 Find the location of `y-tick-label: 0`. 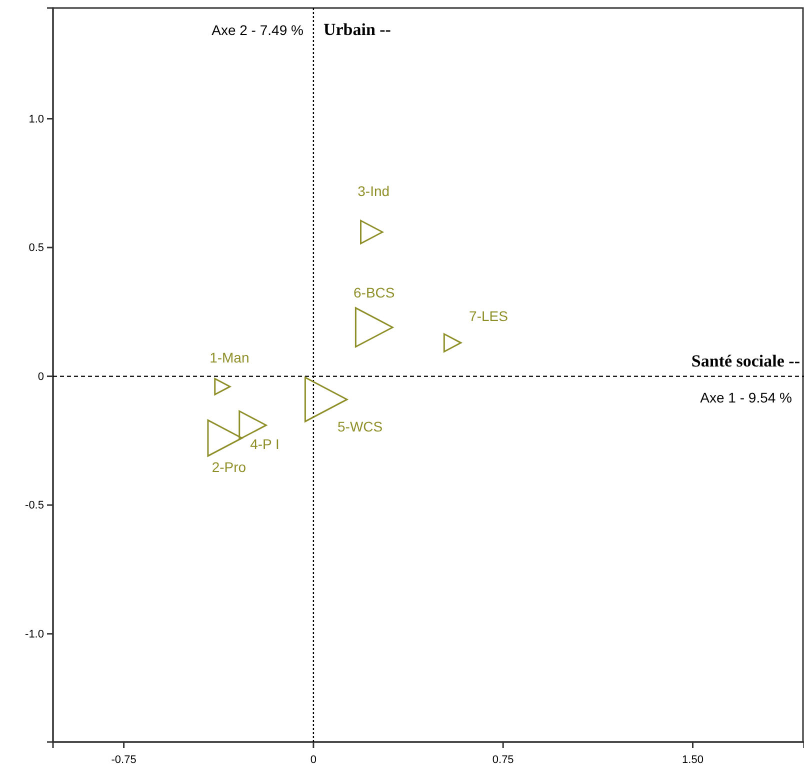

y-tick-label: 0 is located at coordinates (41, 376).